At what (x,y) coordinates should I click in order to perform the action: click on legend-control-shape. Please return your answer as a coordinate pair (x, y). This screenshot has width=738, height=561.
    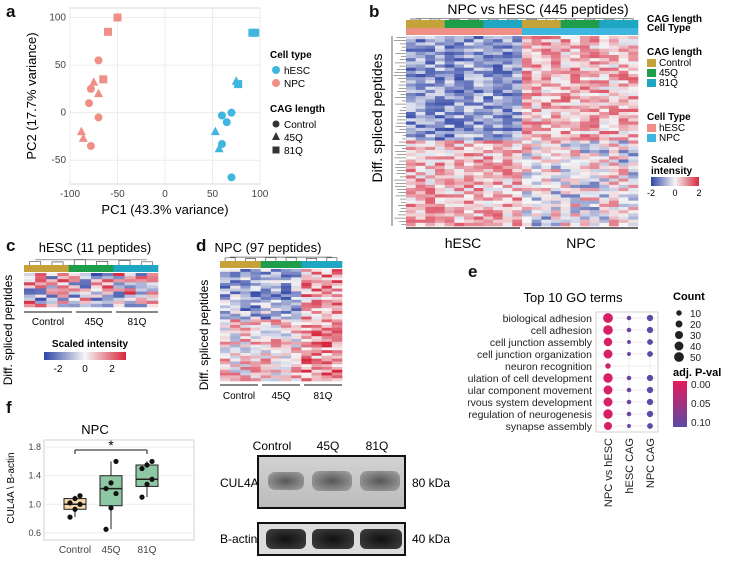
    Looking at the image, I should click on (276, 124).